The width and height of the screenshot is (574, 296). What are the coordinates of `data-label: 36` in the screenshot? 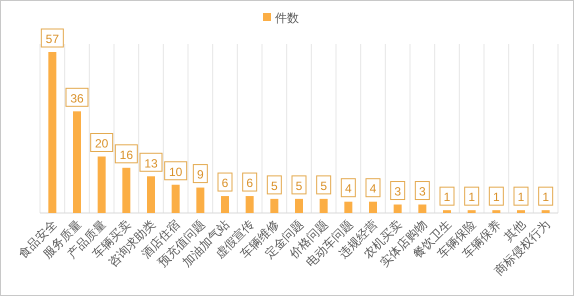 It's located at (77, 98).